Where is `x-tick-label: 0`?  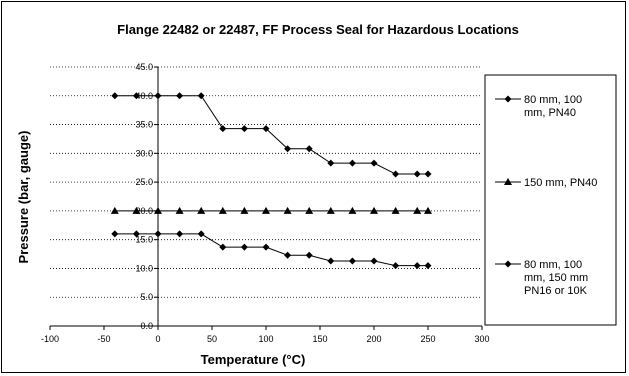
x-tick-label: 0 is located at coordinates (157, 339).